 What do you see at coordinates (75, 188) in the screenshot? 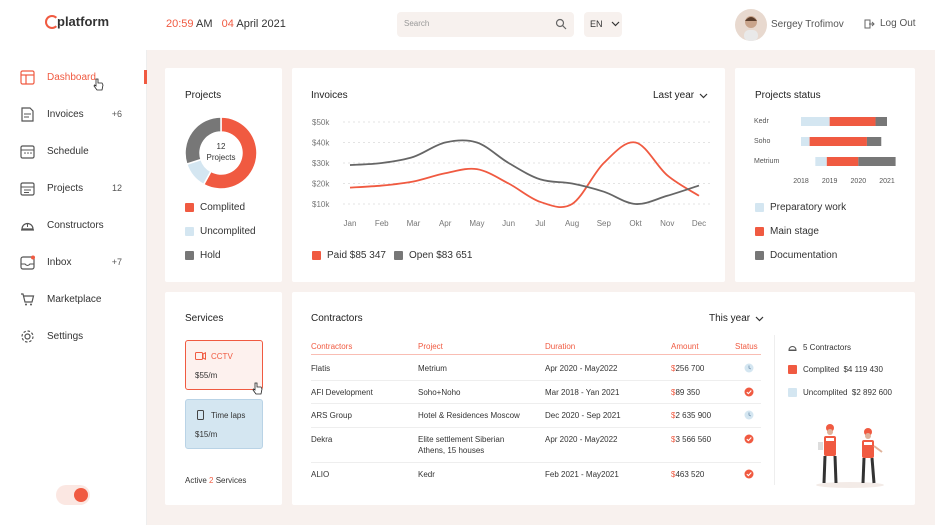
I see `sidebar-item-projects: Projects 12` at bounding box center [75, 188].